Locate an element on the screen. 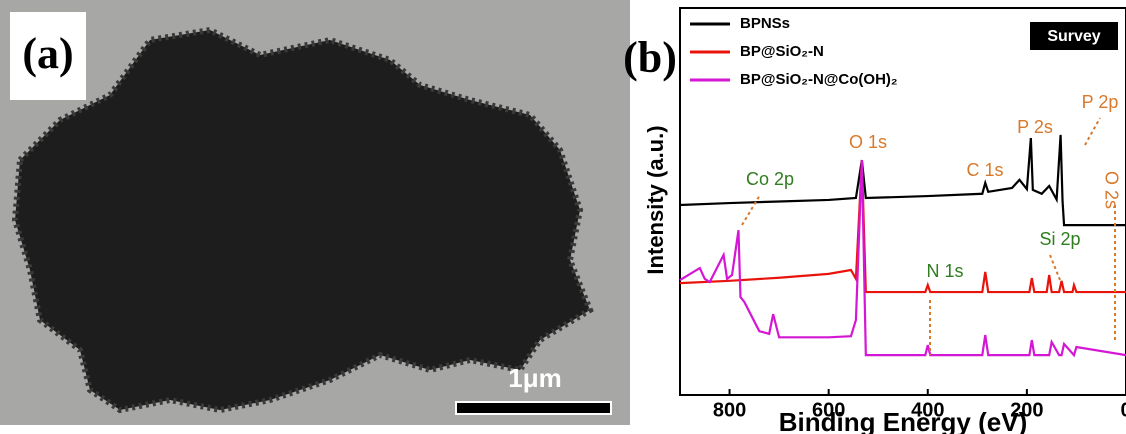  annotation: Si 2p is located at coordinates (1059, 239).